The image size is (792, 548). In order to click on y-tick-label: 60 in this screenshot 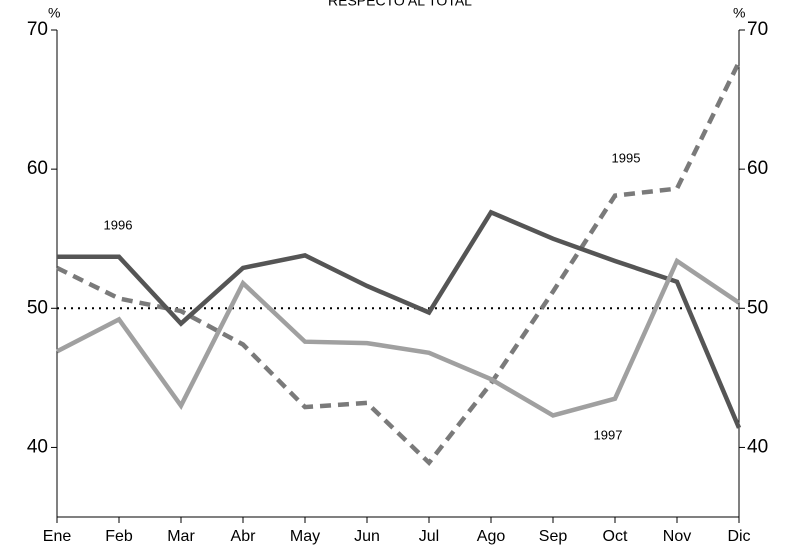, I will do `click(37, 168)`.